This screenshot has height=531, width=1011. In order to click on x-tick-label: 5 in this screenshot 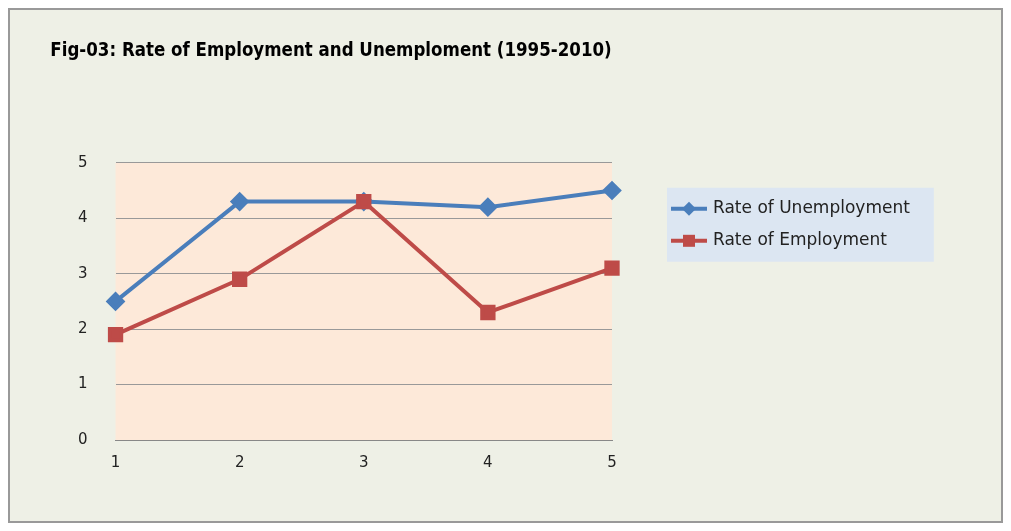, I will do `click(612, 461)`.